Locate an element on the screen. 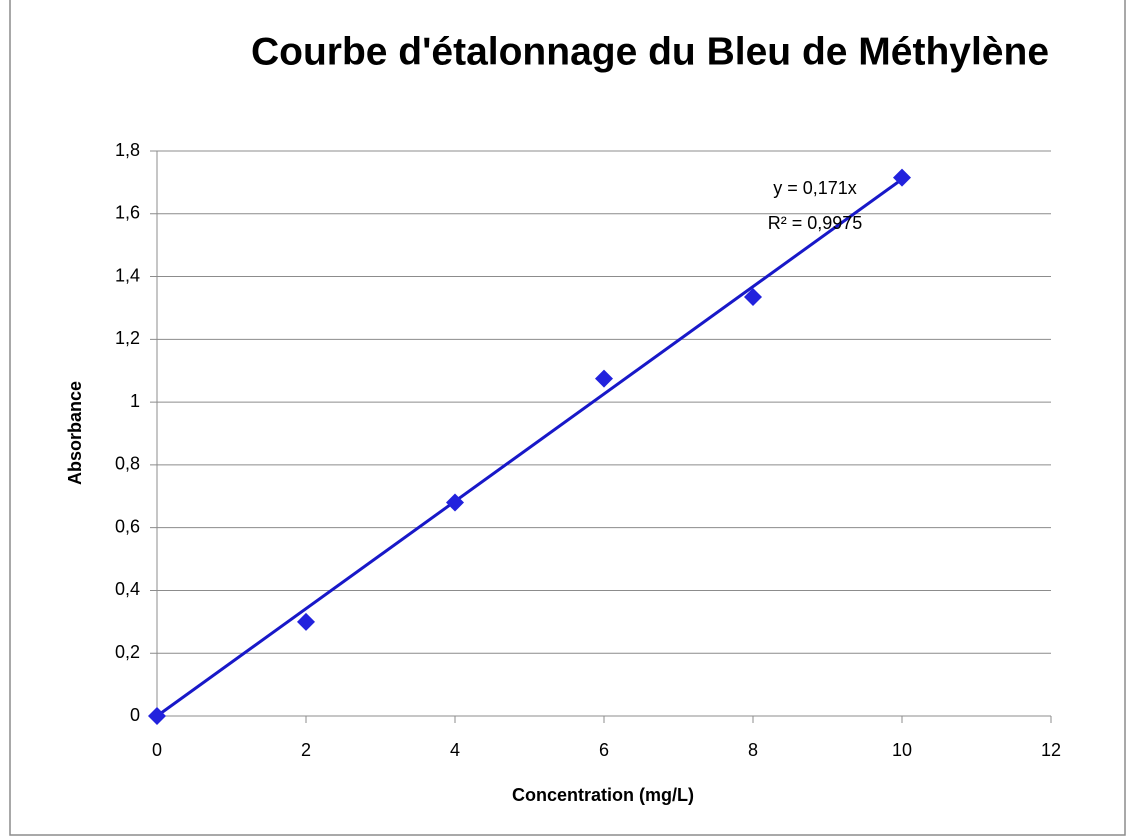 The height and width of the screenshot is (839, 1131). y-tick-label: 0,4 is located at coordinates (127, 589).